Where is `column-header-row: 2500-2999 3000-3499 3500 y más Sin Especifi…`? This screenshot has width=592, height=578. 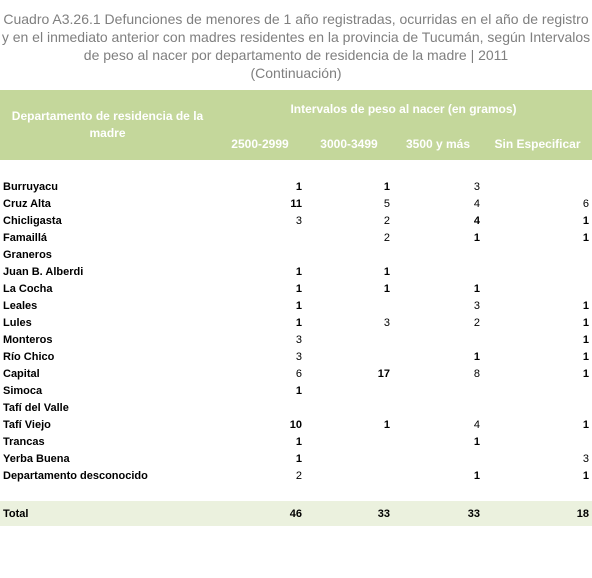 column-header-row: 2500-2999 3000-3499 3500 y más Sin Especifi… is located at coordinates (296, 144).